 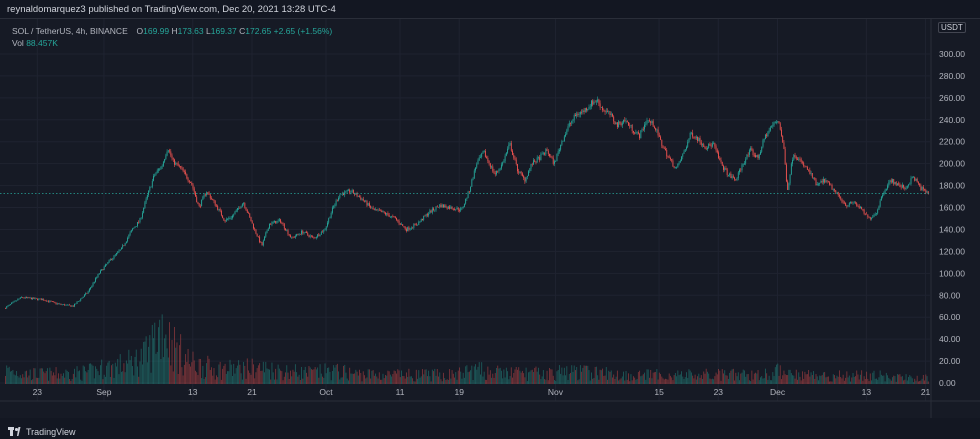 What do you see at coordinates (51, 431) in the screenshot?
I see `tradingview-brand: TradingView` at bounding box center [51, 431].